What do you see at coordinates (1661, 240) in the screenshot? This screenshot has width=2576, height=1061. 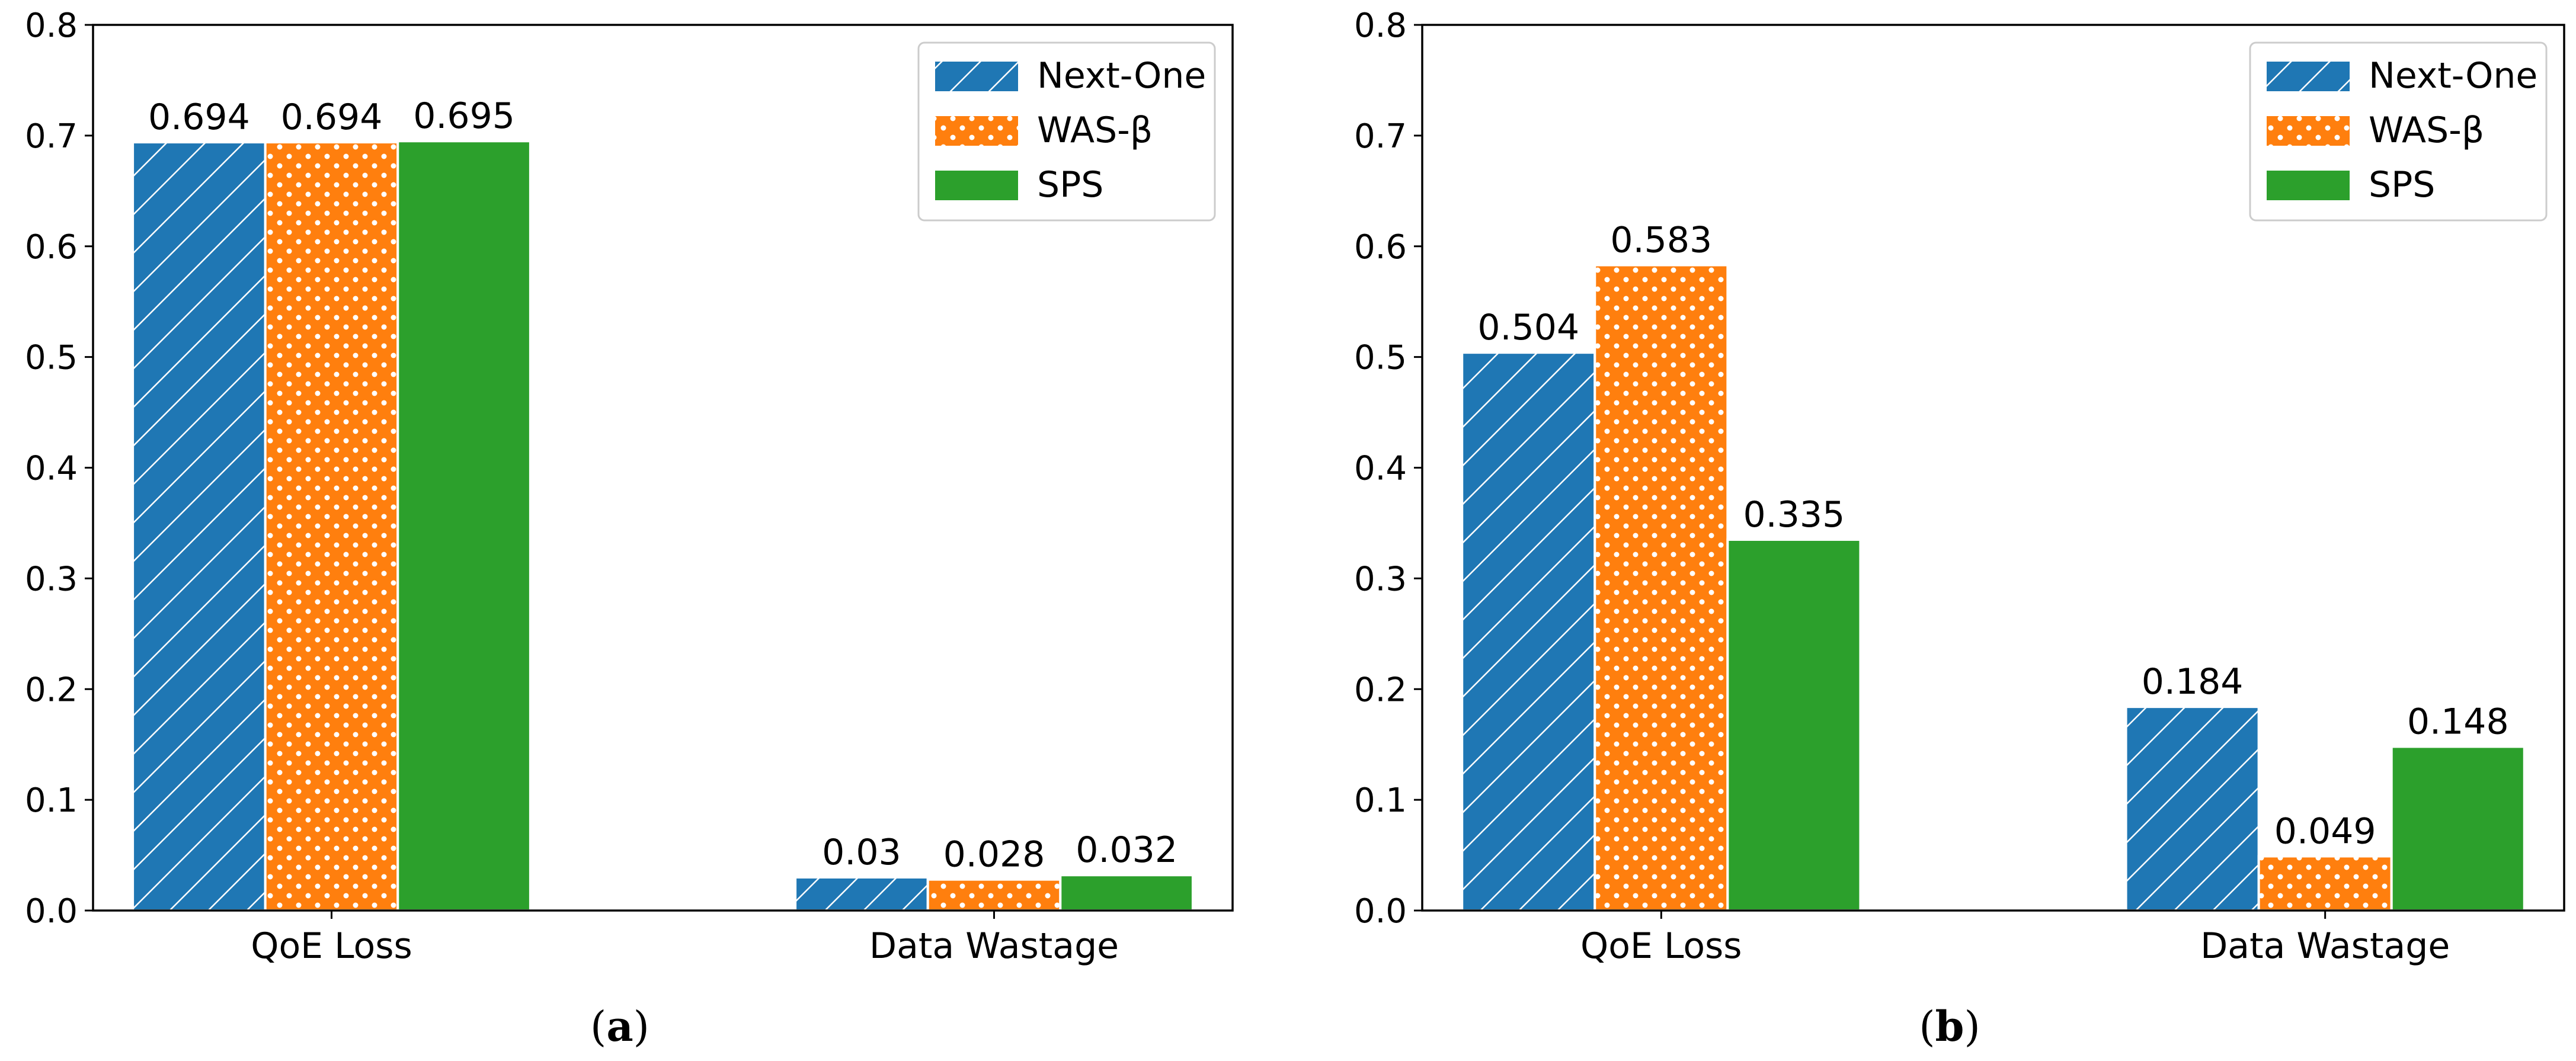 I see `bar-value-label: 0.583` at bounding box center [1661, 240].